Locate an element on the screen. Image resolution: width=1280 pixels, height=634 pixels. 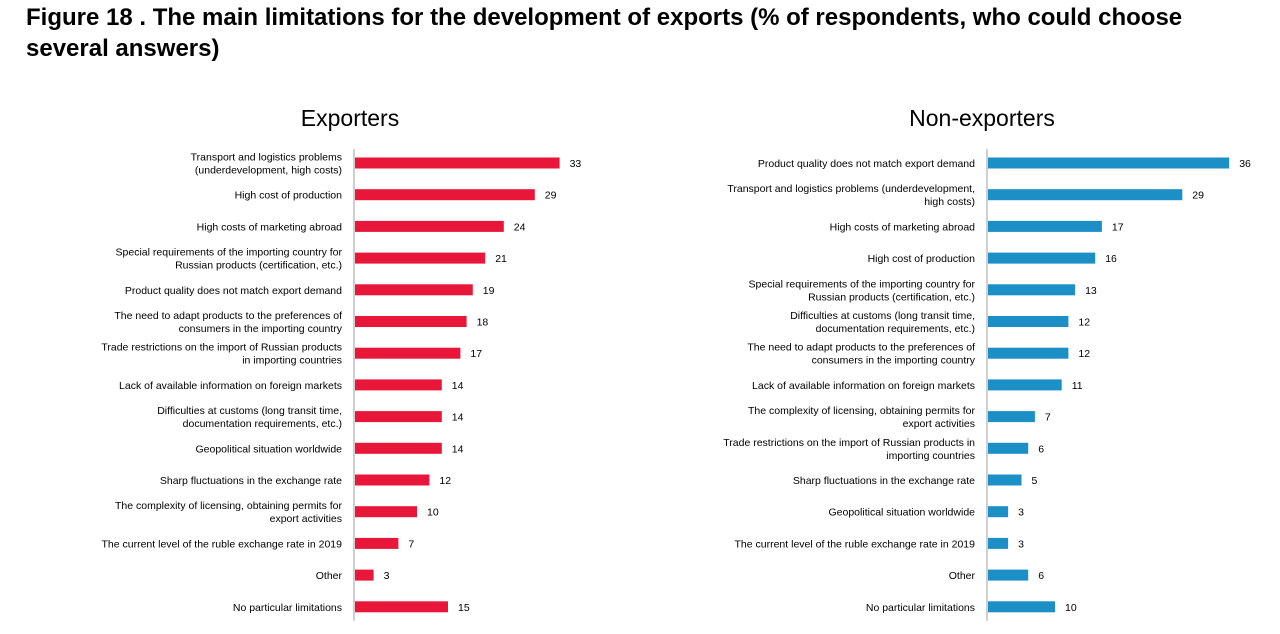
exporters-value-label: 29 is located at coordinates (551, 196).